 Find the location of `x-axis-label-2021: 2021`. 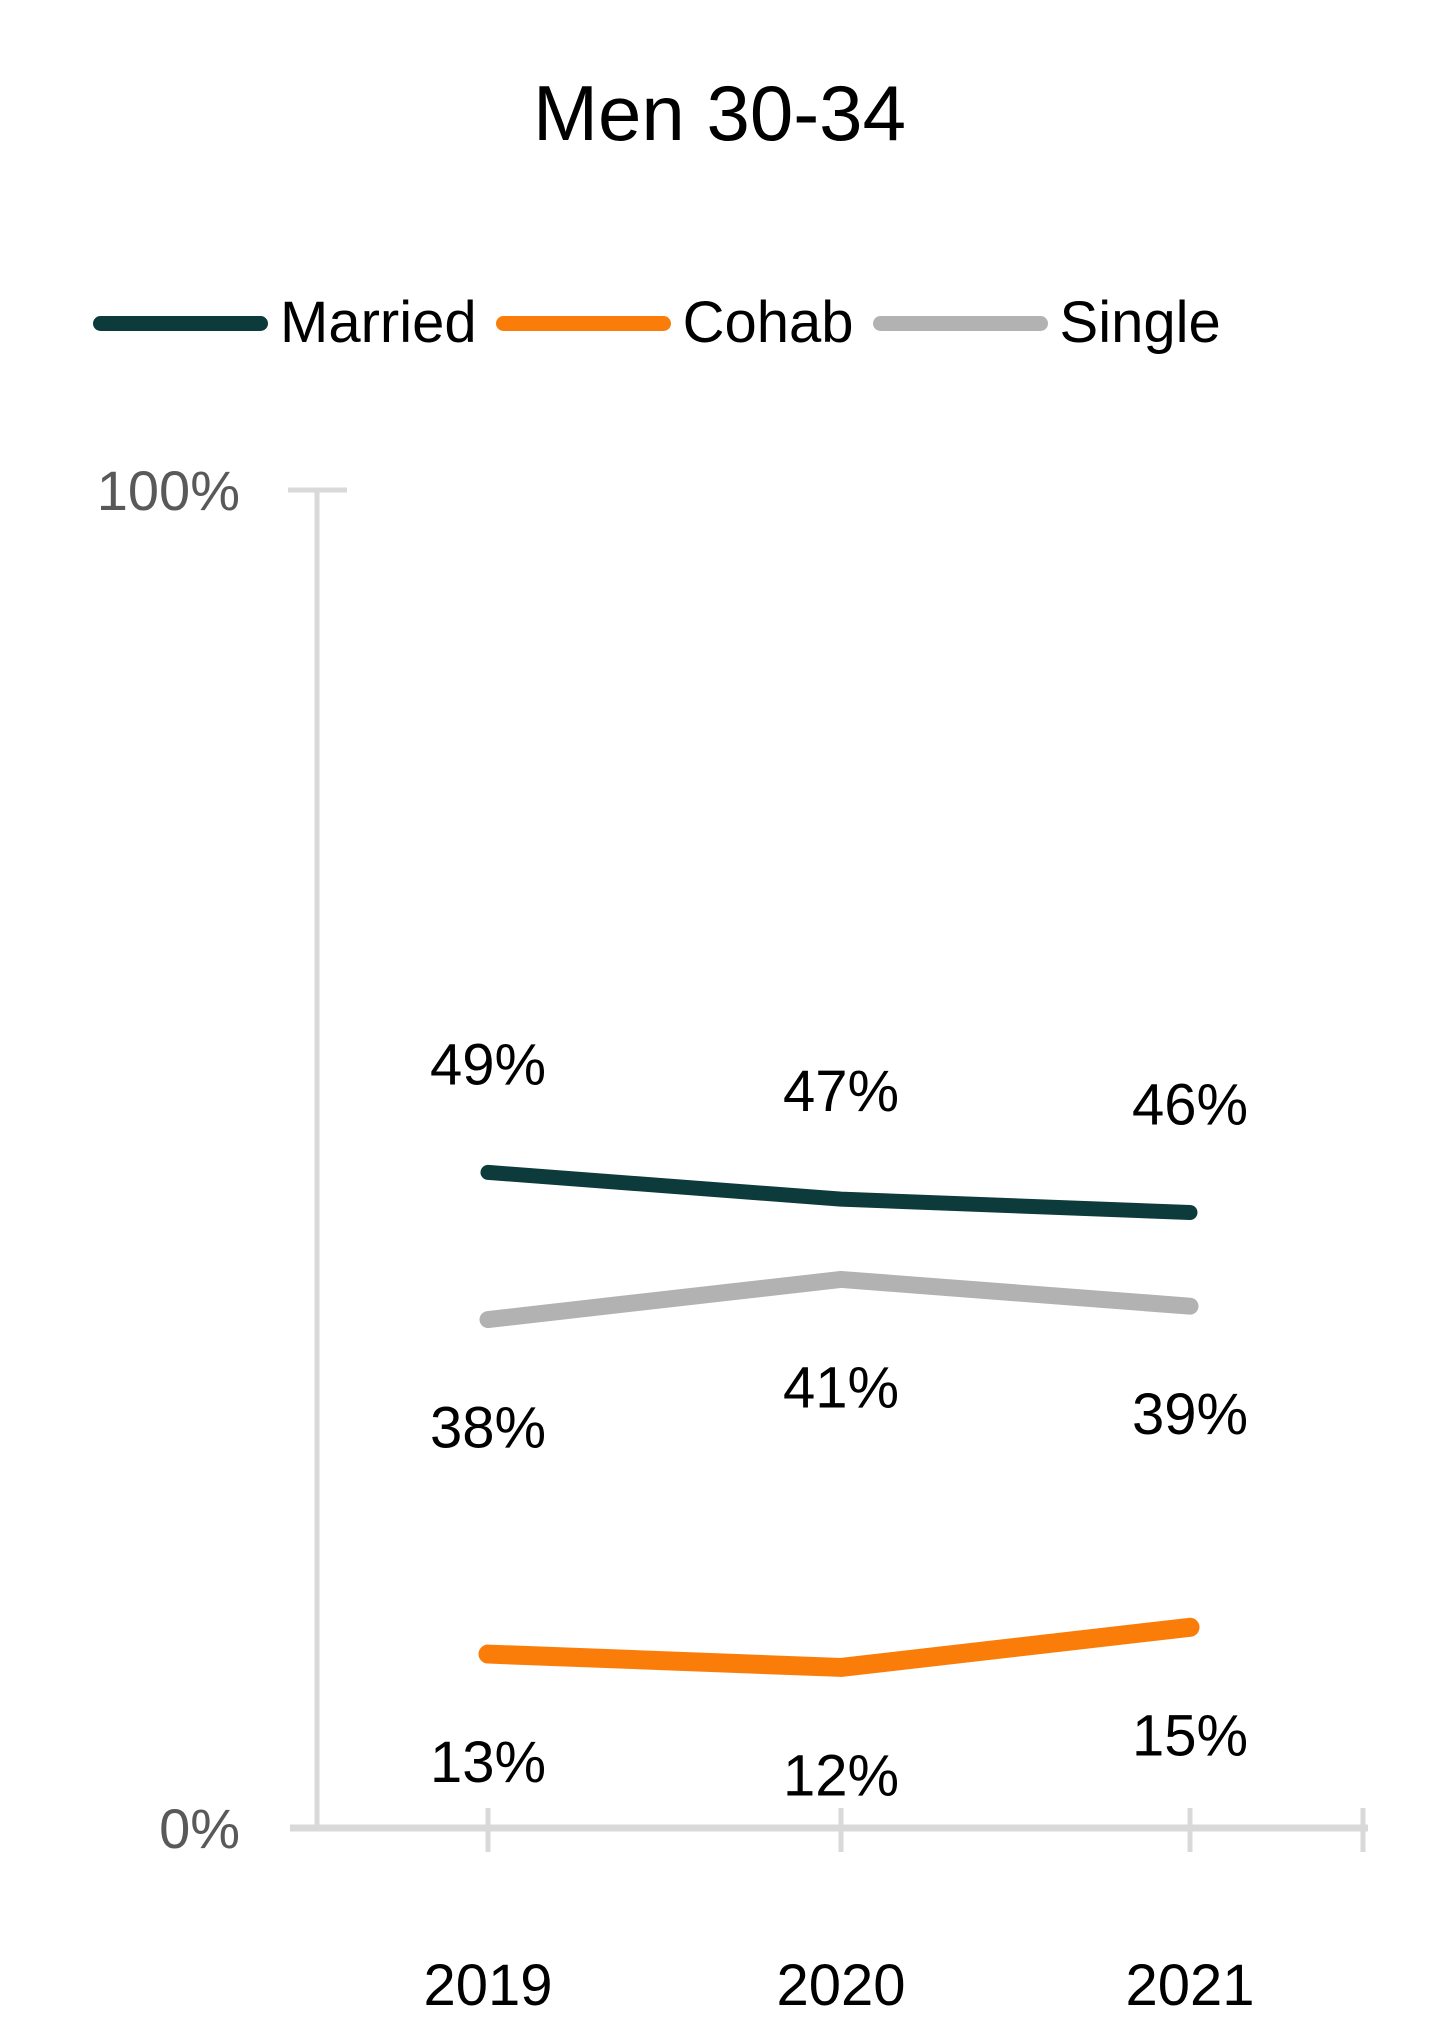

x-axis-label-2021: 2021 is located at coordinates (1189, 1985).